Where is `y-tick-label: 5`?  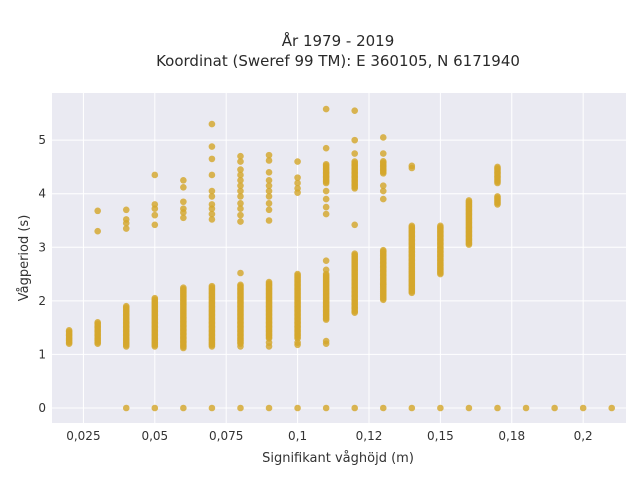 y-tick-label: 5 is located at coordinates (42, 140).